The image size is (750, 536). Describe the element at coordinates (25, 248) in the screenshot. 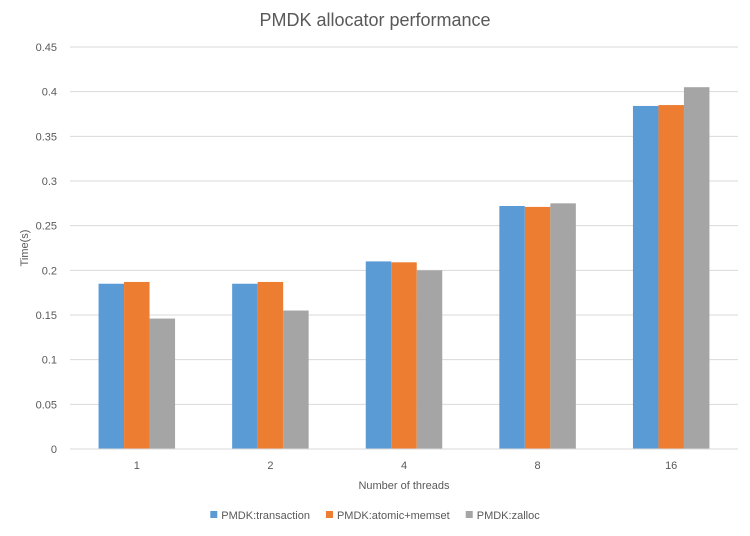

I see `y-axis-label: Time(s)` at that location.